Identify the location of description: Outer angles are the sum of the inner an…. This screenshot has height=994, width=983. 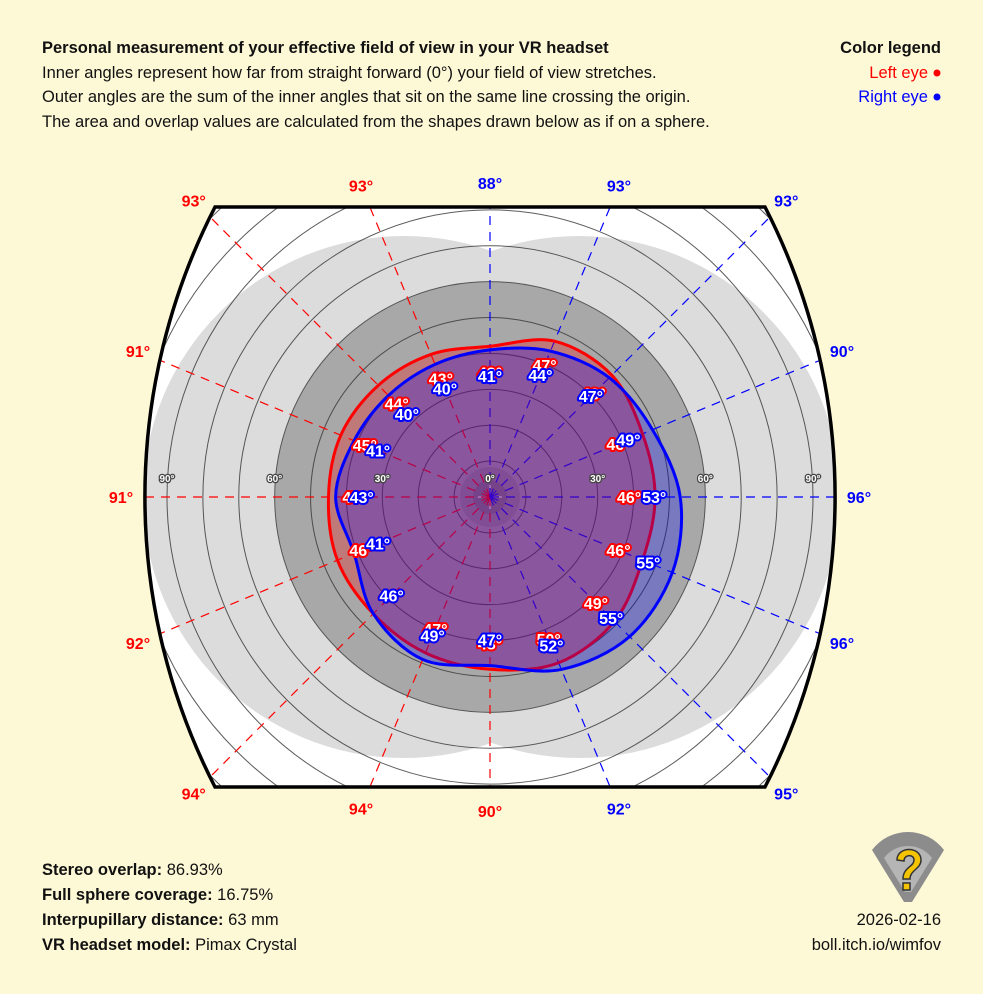
(366, 97).